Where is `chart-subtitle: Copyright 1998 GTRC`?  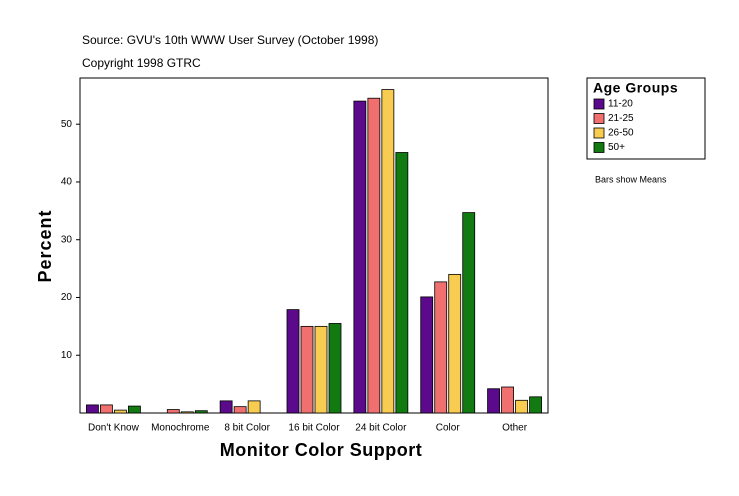
chart-subtitle: Copyright 1998 GTRC is located at coordinates (141, 63).